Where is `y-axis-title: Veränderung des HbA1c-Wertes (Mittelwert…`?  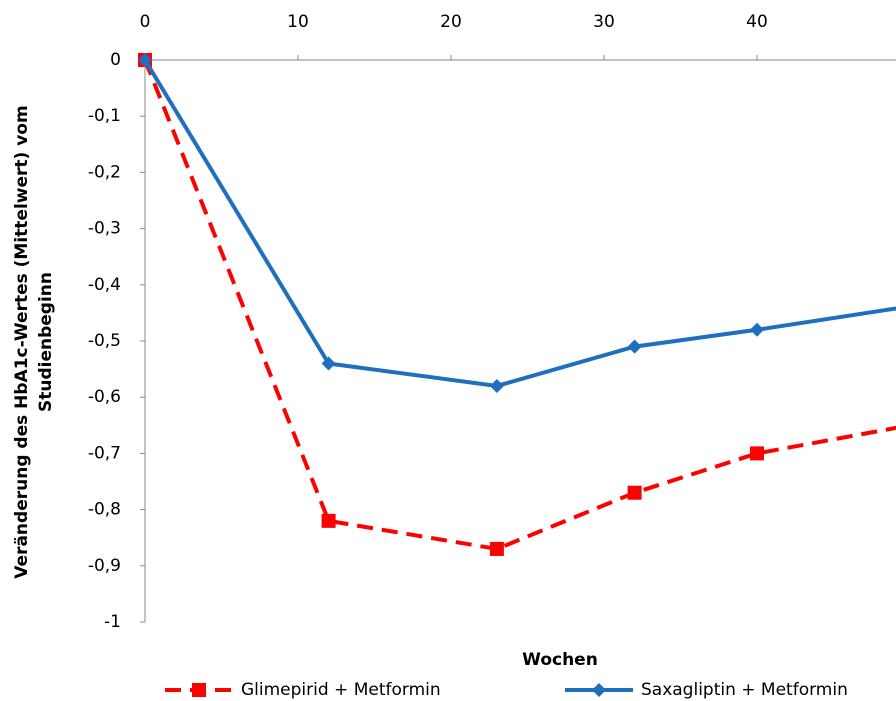 y-axis-title: Veränderung des HbA1c-Wertes (Mittelwert… is located at coordinates (34, 341).